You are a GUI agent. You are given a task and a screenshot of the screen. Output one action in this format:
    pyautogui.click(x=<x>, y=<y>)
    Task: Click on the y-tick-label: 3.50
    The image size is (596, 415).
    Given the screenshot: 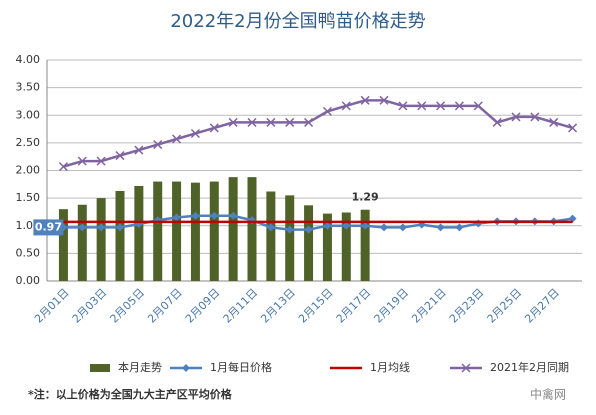 What is the action you would take?
    pyautogui.click(x=28, y=87)
    